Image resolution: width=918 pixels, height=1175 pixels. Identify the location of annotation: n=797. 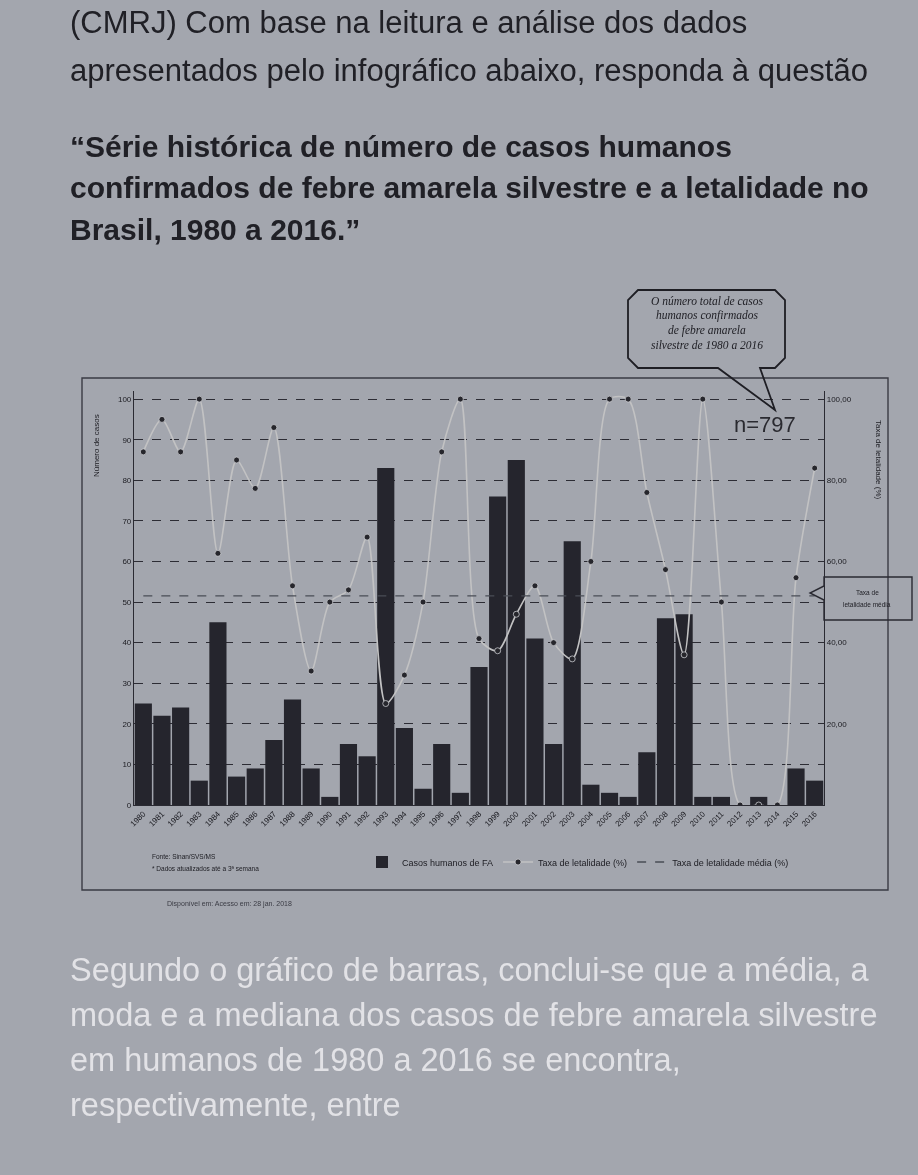
(765, 424).